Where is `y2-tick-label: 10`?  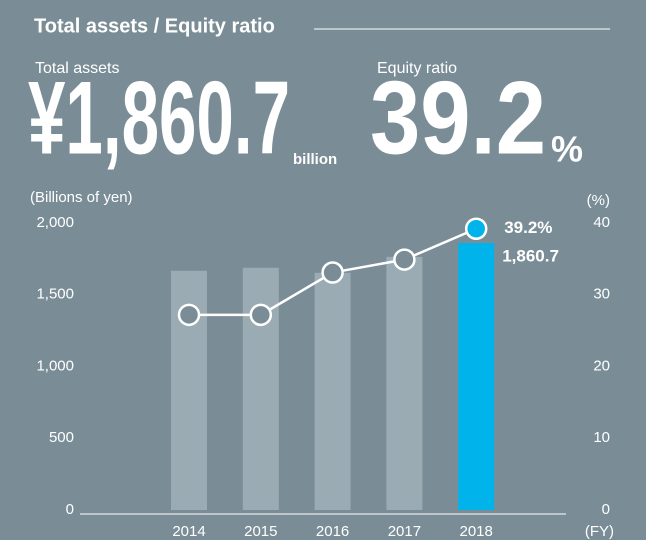 y2-tick-label: 10 is located at coordinates (601, 437).